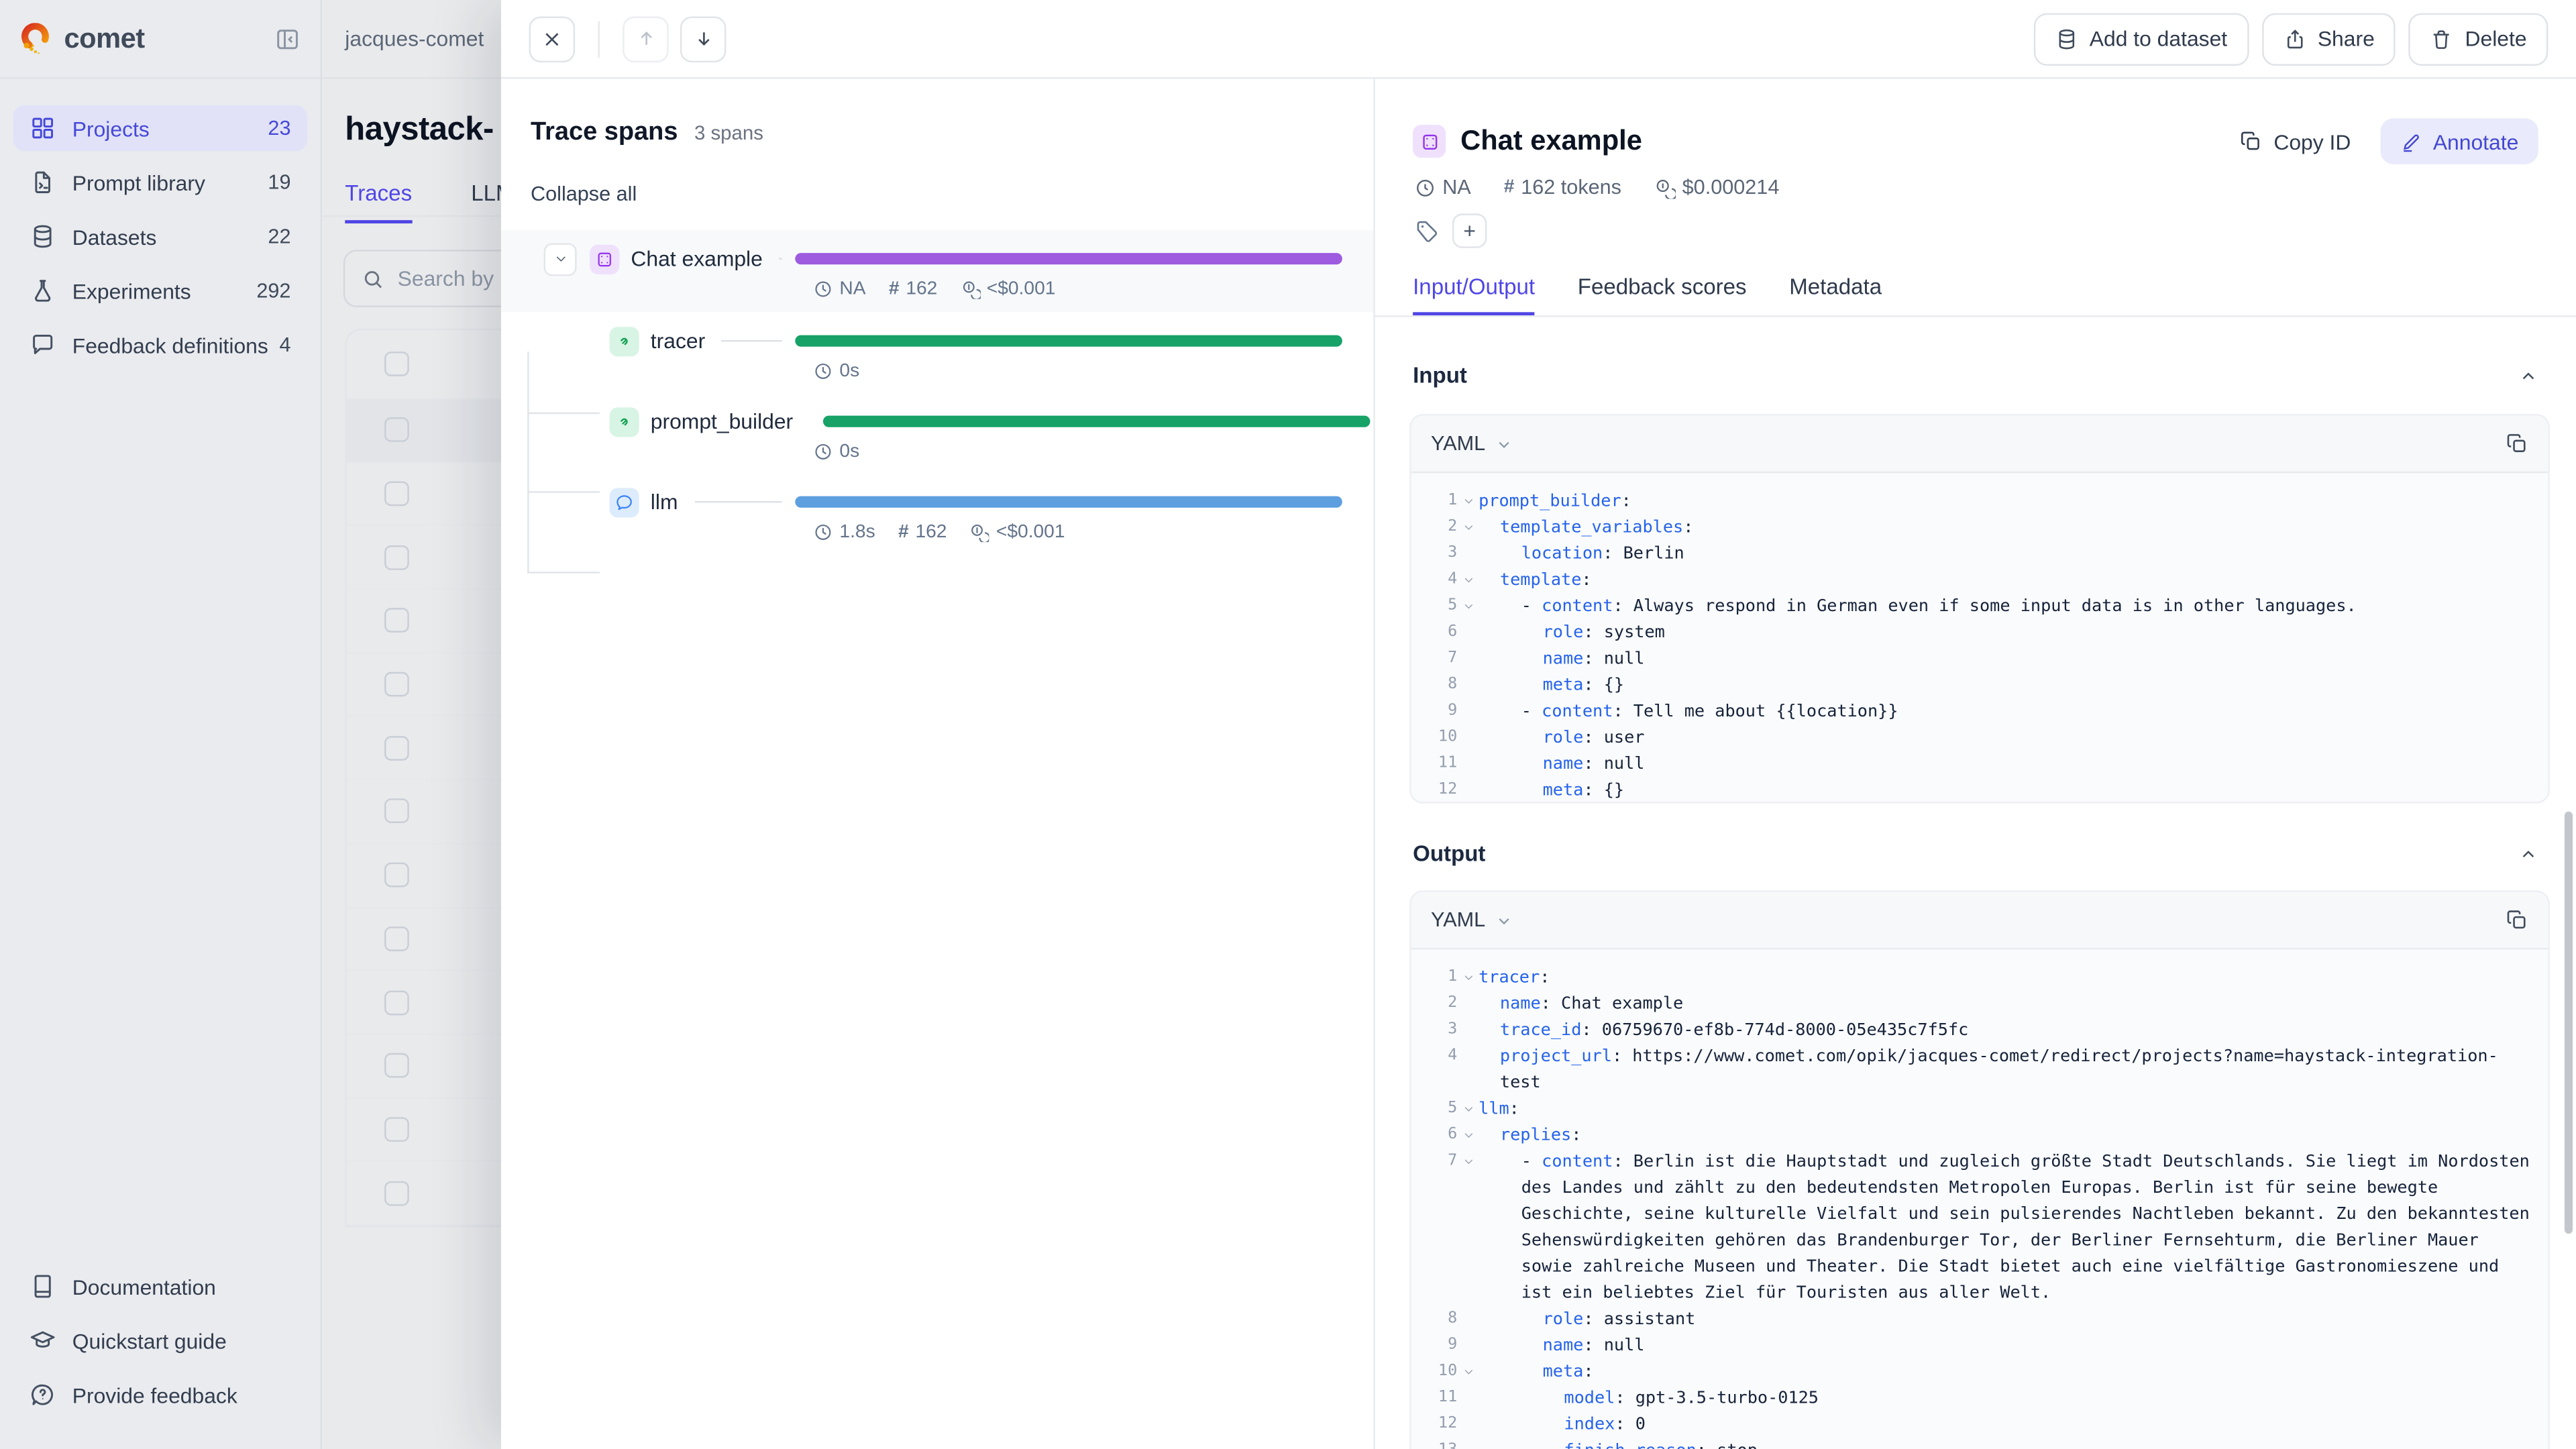  What do you see at coordinates (1469, 230) in the screenshot?
I see `add-tag-button: +` at bounding box center [1469, 230].